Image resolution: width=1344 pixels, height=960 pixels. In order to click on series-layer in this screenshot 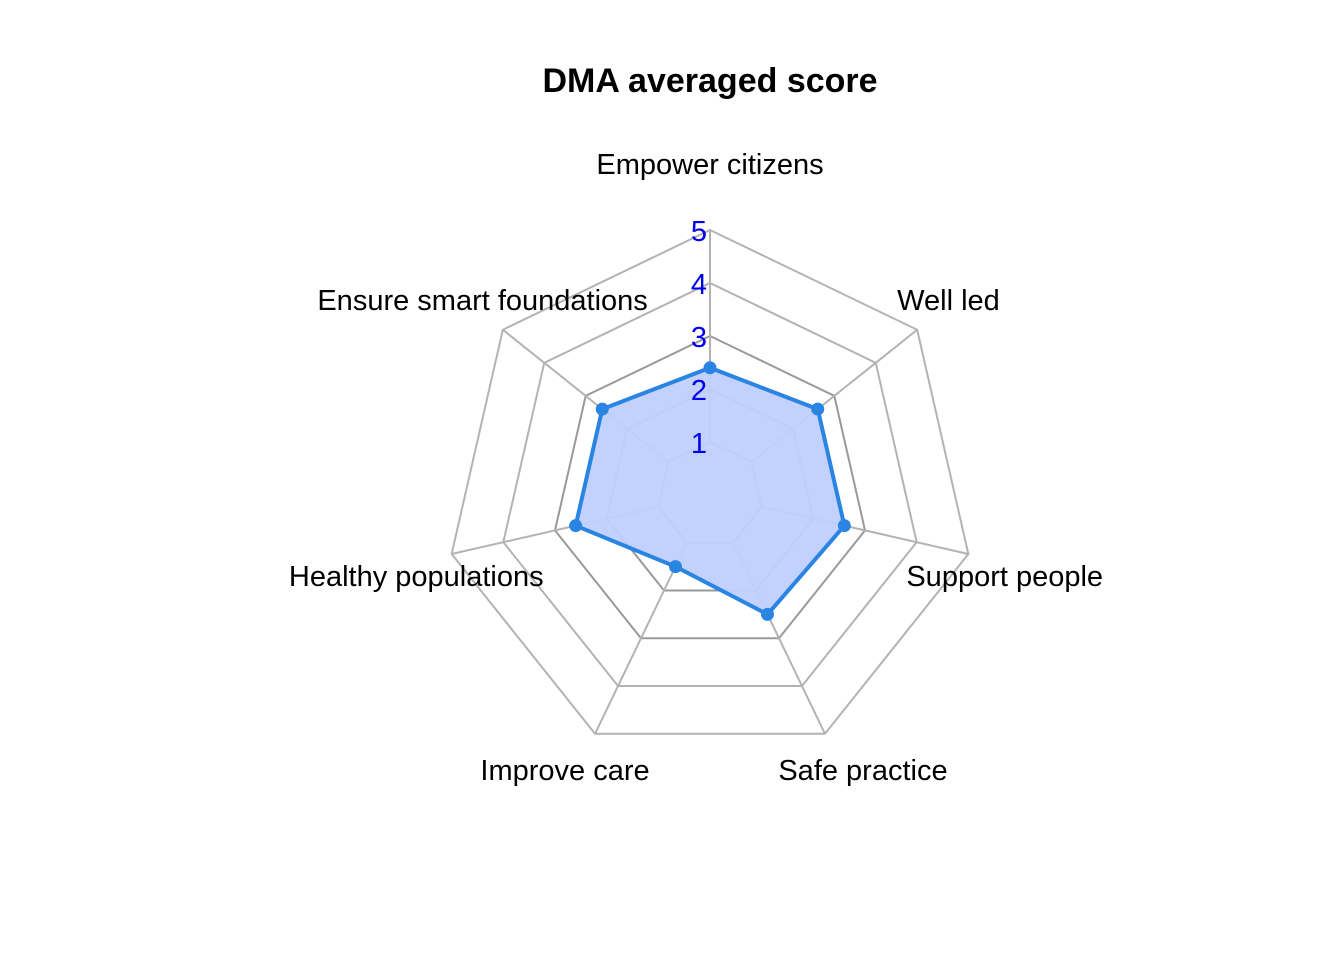, I will do `click(710, 491)`.